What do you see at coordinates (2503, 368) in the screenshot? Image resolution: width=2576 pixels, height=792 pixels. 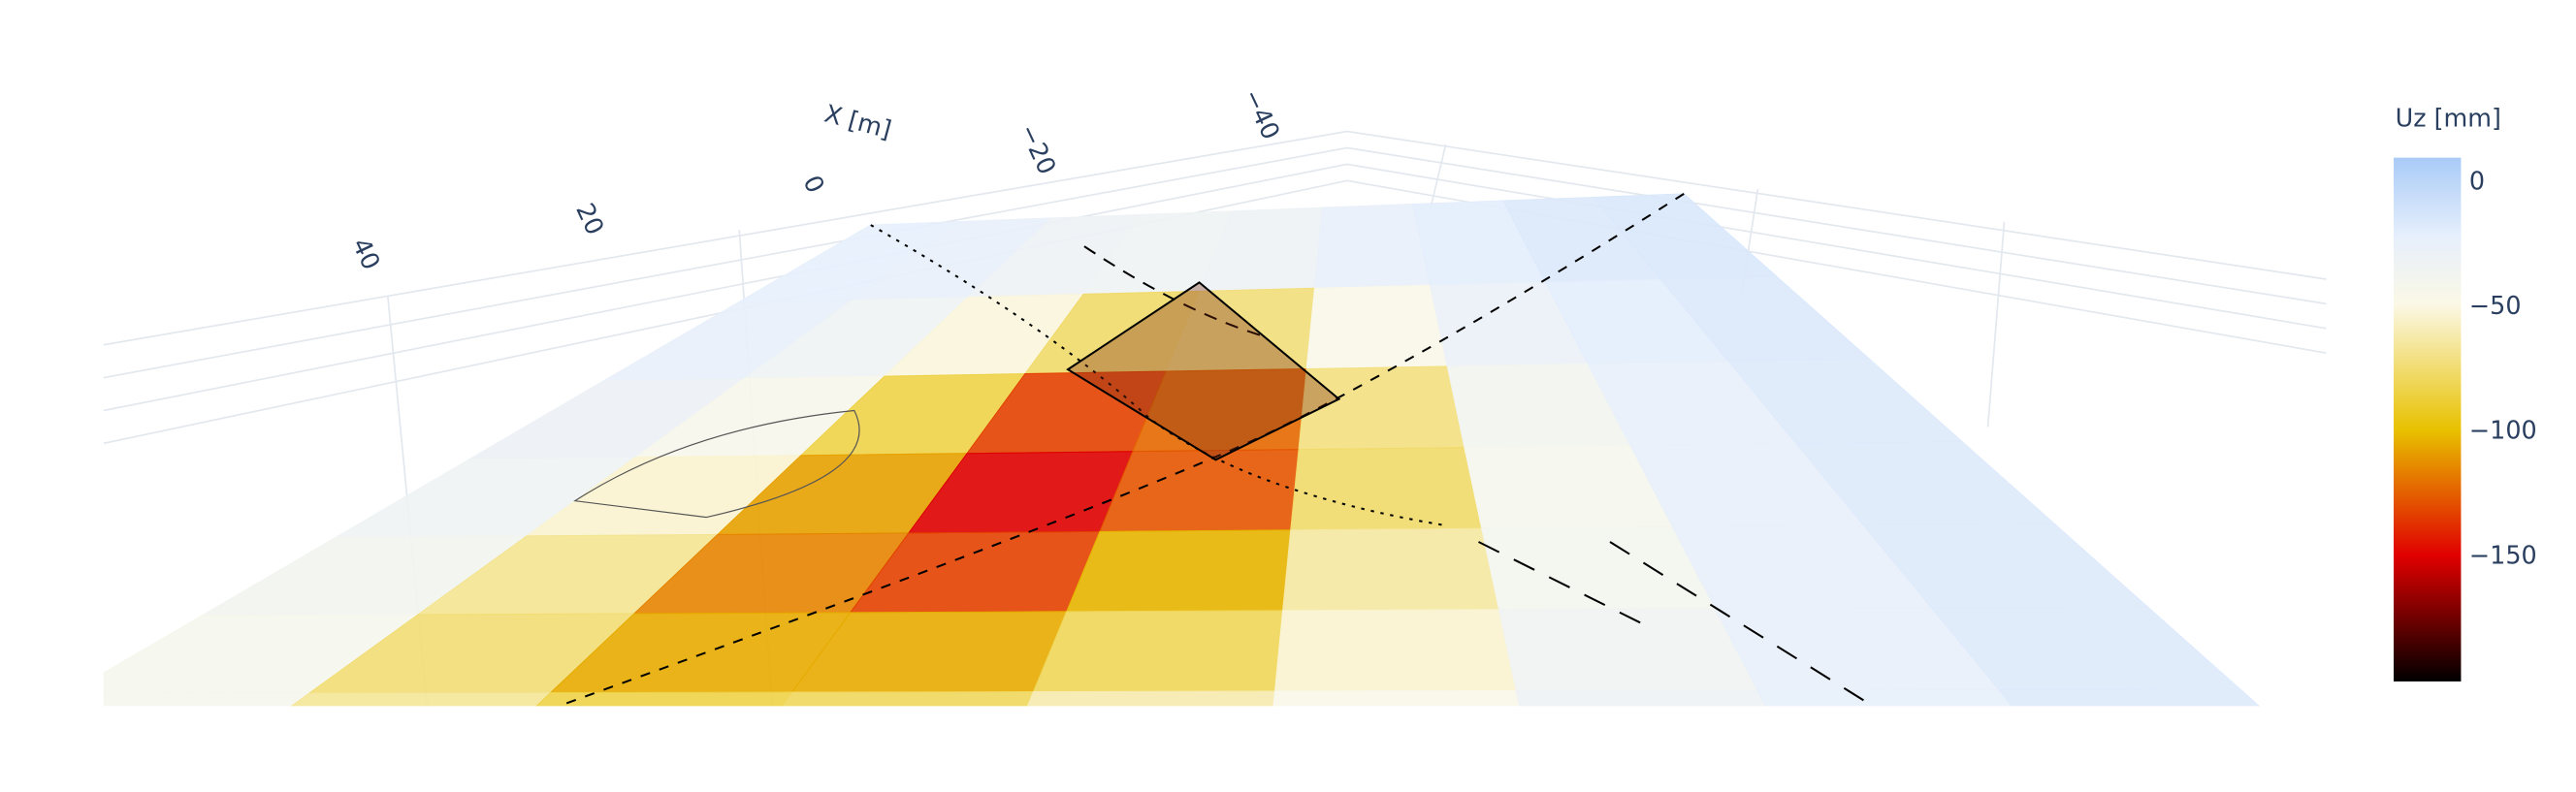 I see `colorbar-ticks: 0 −50 −100 −150` at bounding box center [2503, 368].